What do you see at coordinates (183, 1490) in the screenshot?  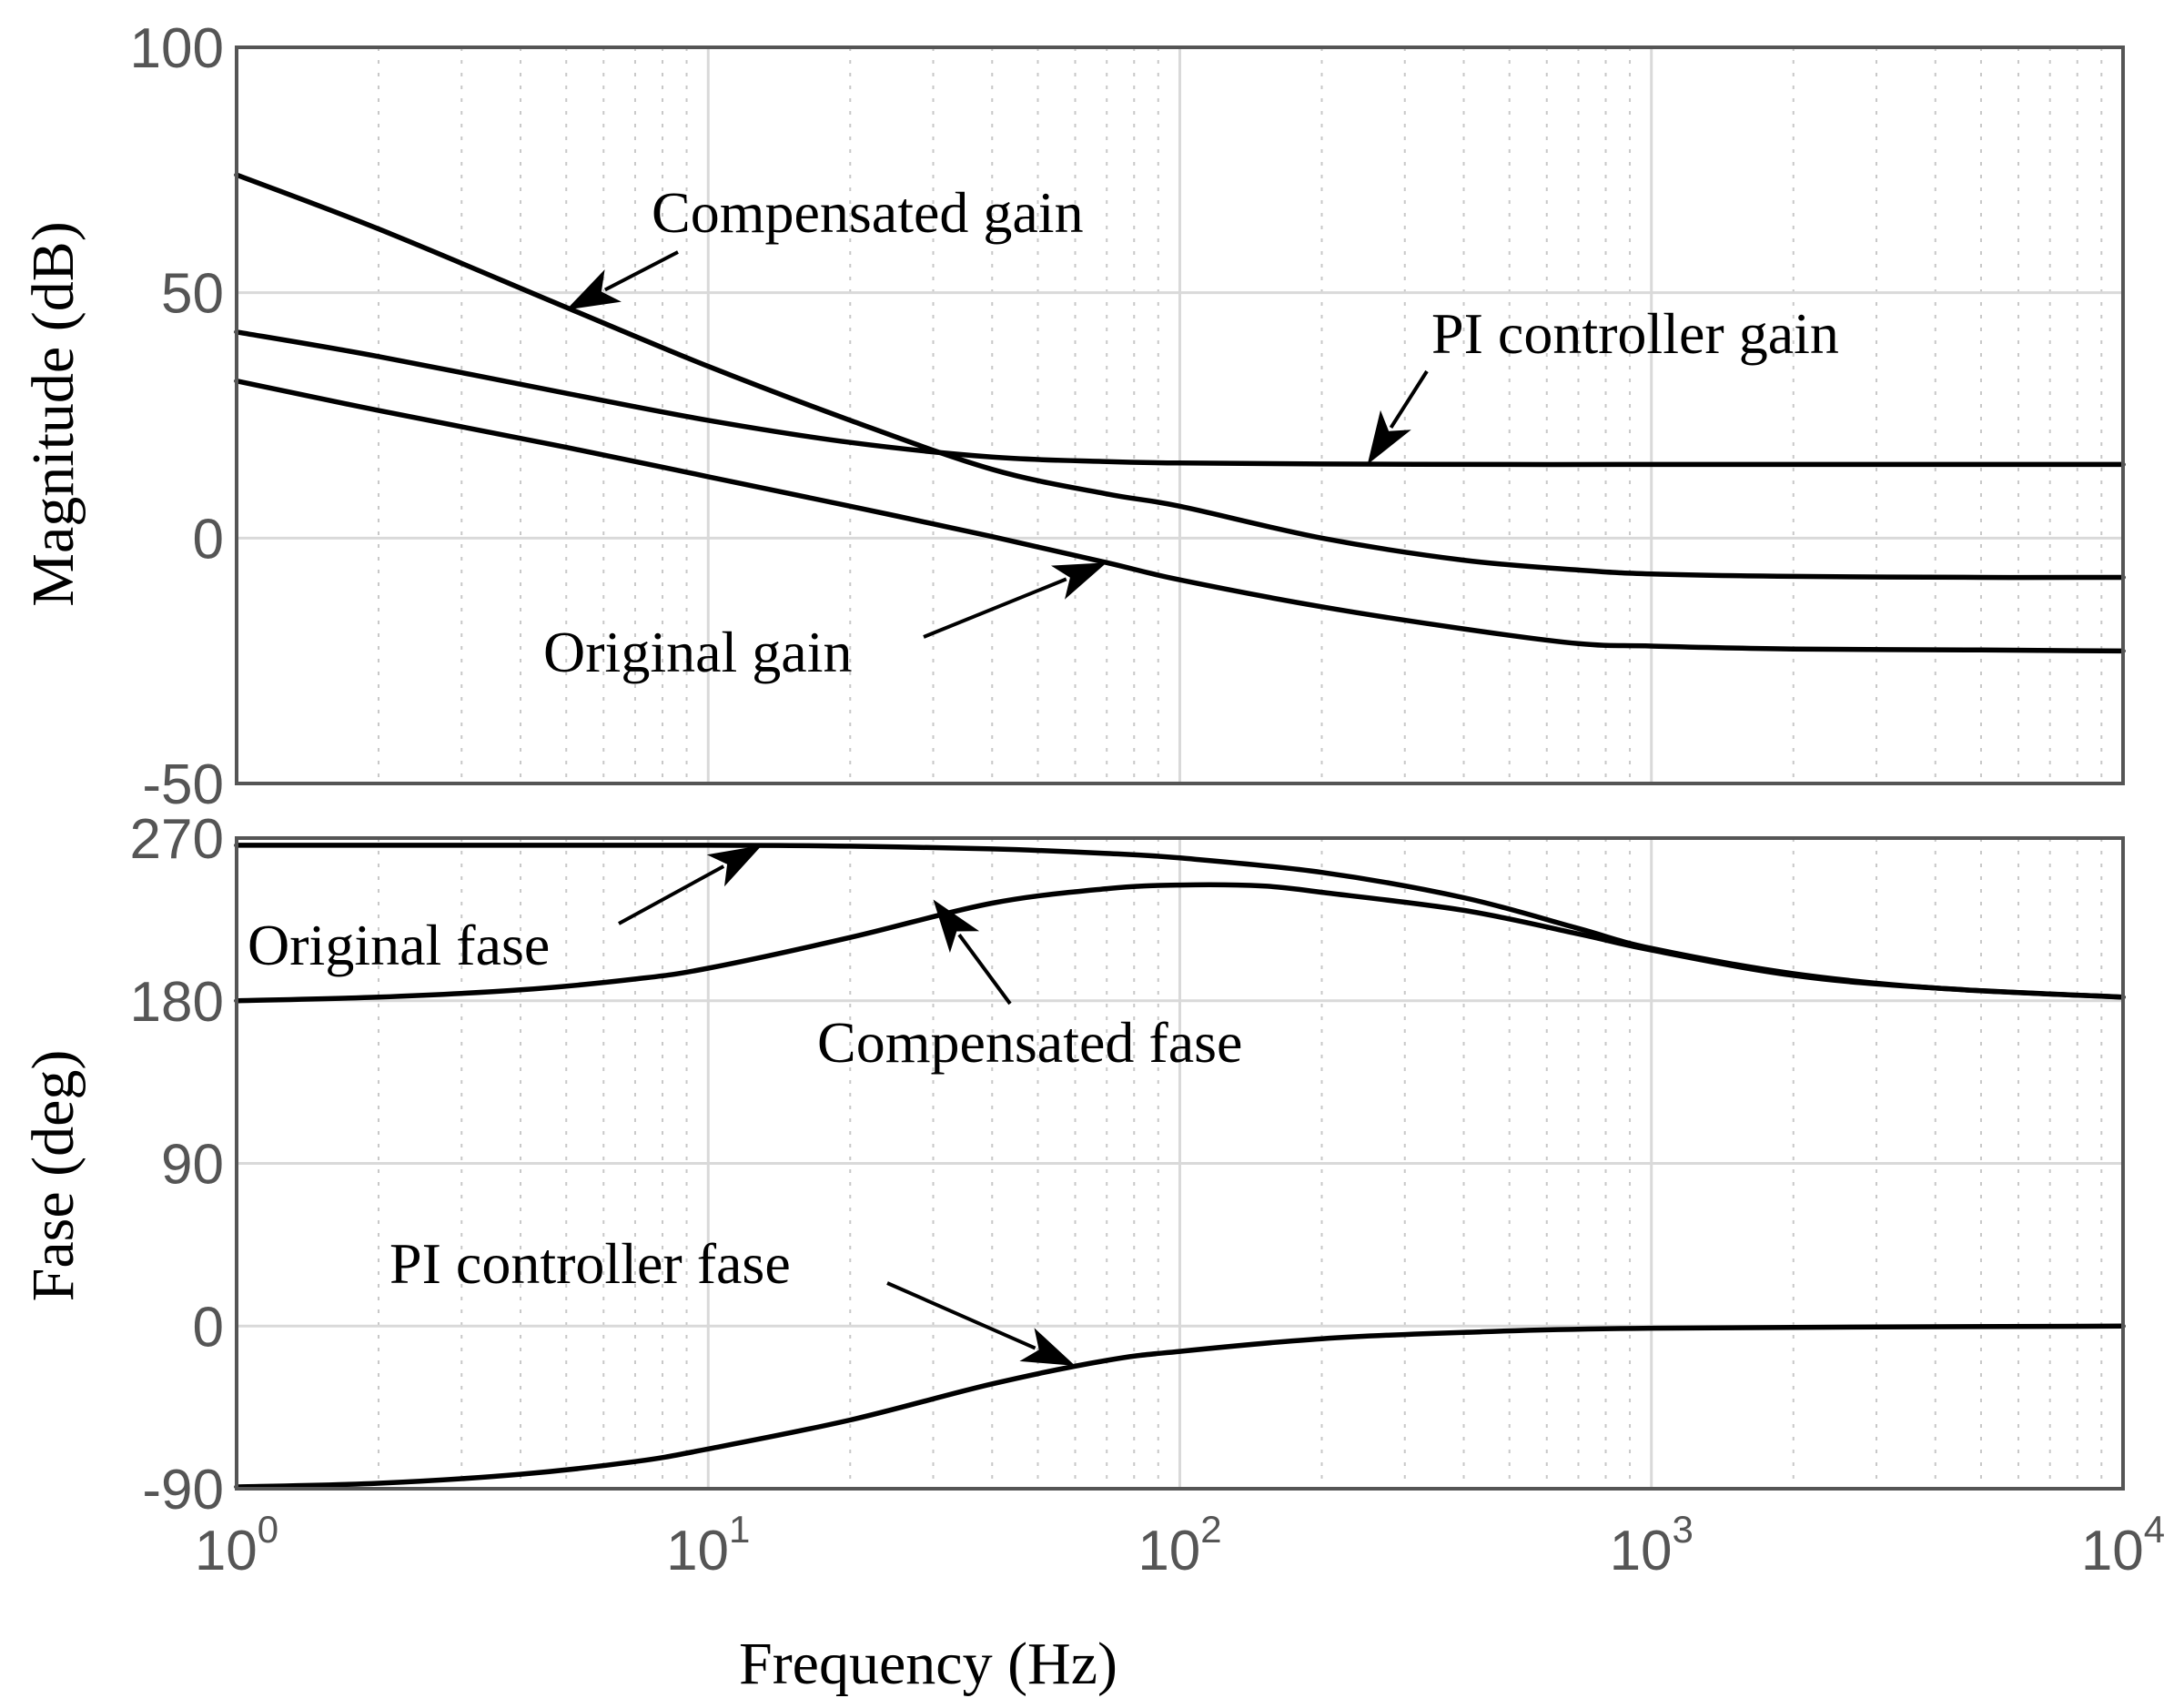 I see `y-tick-label-phase: -90` at bounding box center [183, 1490].